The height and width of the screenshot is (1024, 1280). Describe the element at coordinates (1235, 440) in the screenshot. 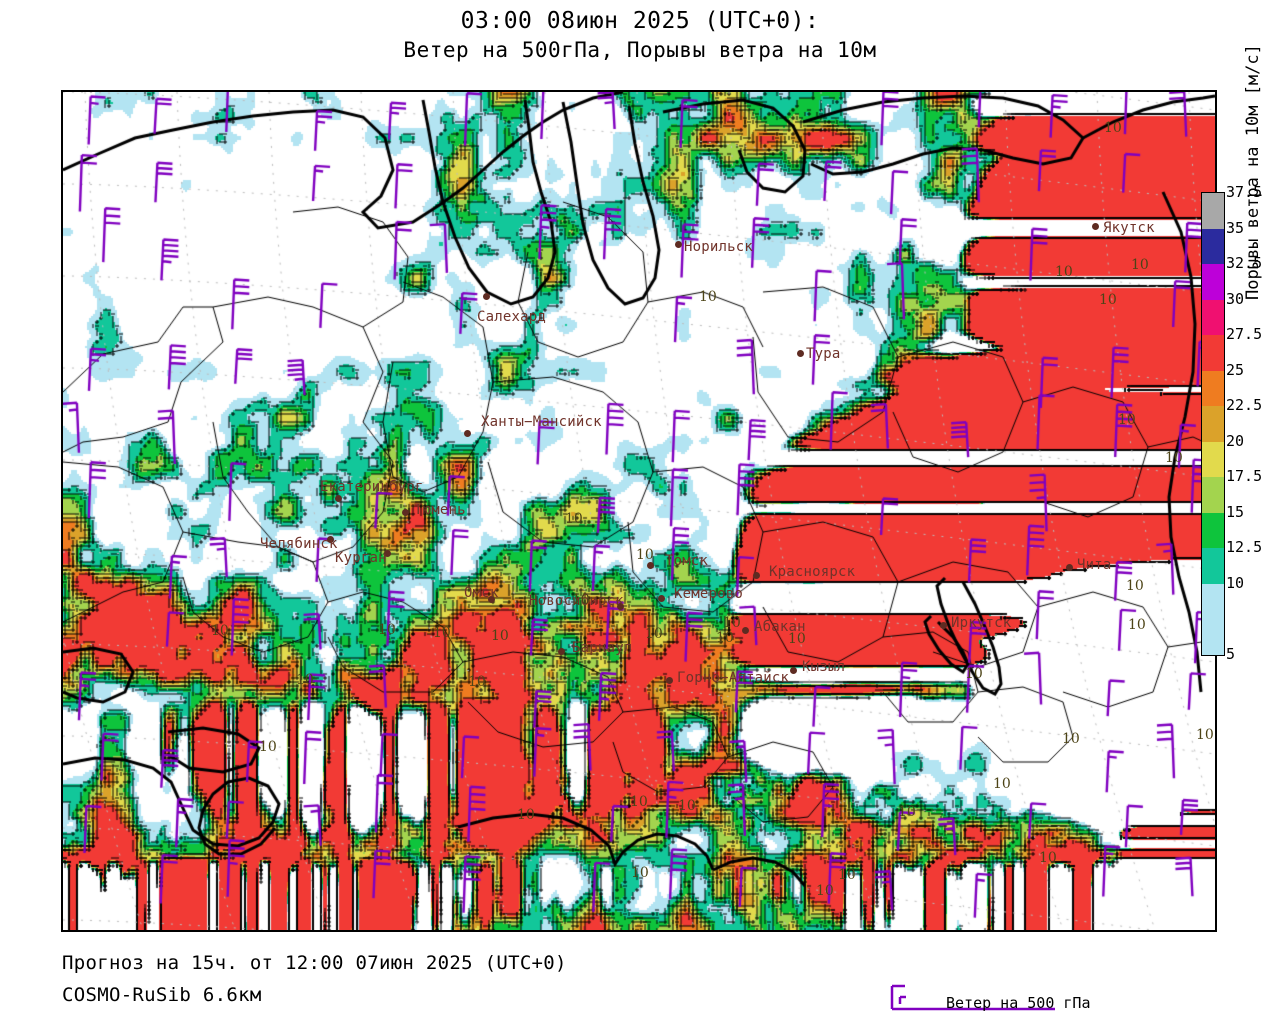

I see `colorbar-tick: 20` at that location.